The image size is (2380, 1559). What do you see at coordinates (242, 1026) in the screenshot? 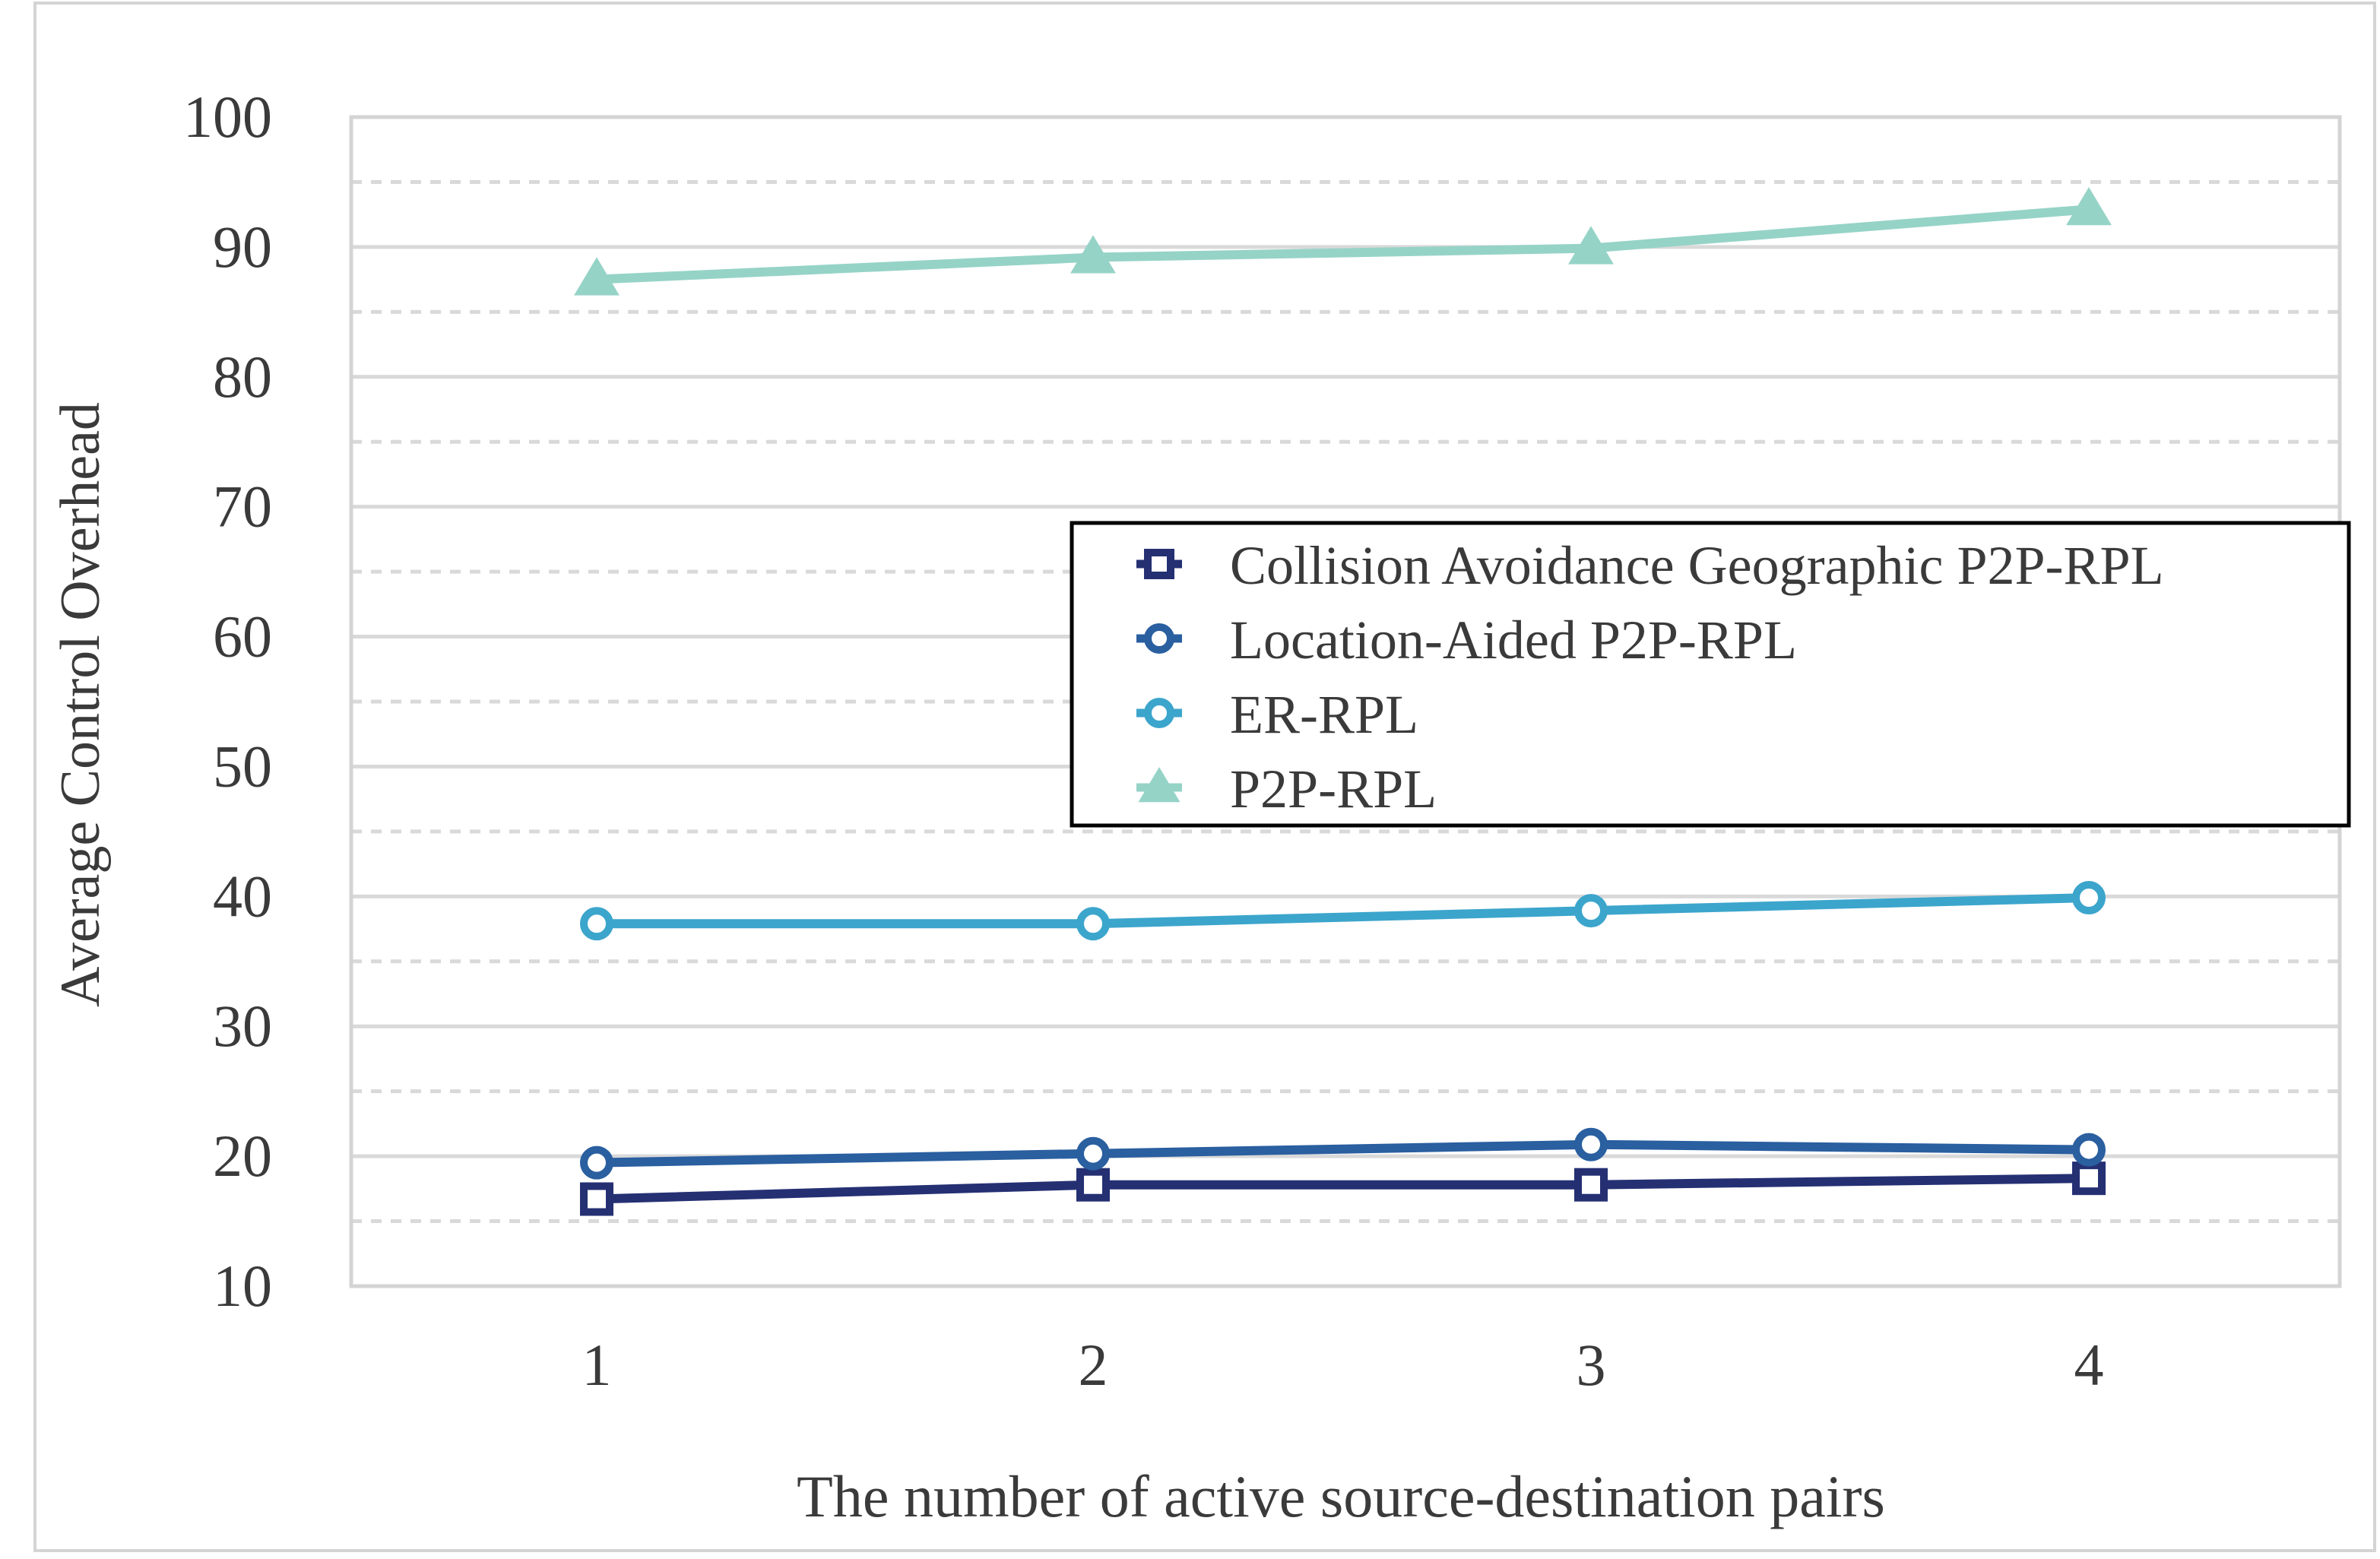
I see `y-tick-label: 30` at bounding box center [242, 1026].